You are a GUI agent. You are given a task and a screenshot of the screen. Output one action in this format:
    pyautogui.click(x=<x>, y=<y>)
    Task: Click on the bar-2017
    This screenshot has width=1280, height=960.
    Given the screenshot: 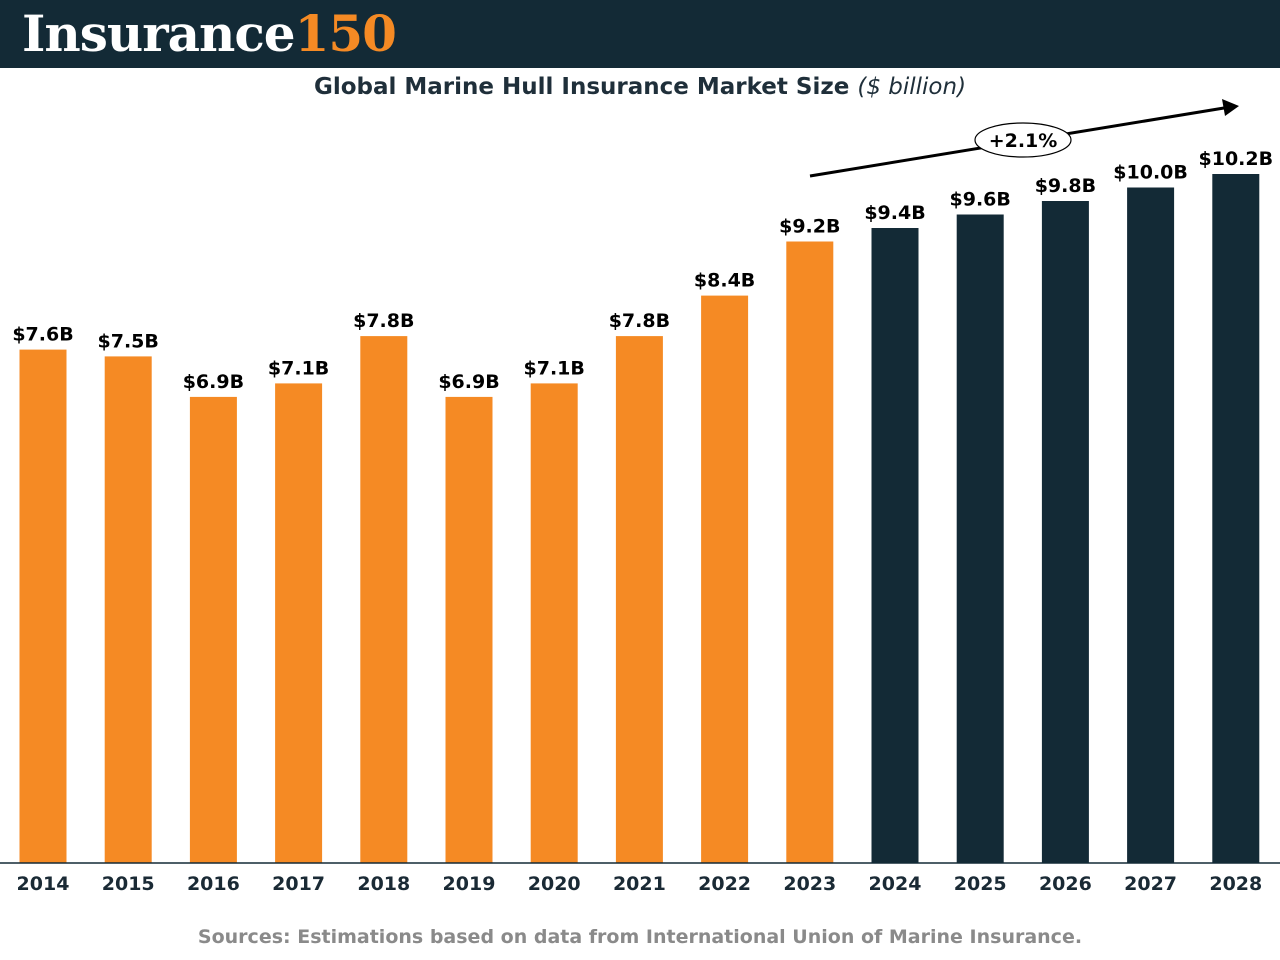 What is the action you would take?
    pyautogui.click(x=299, y=623)
    